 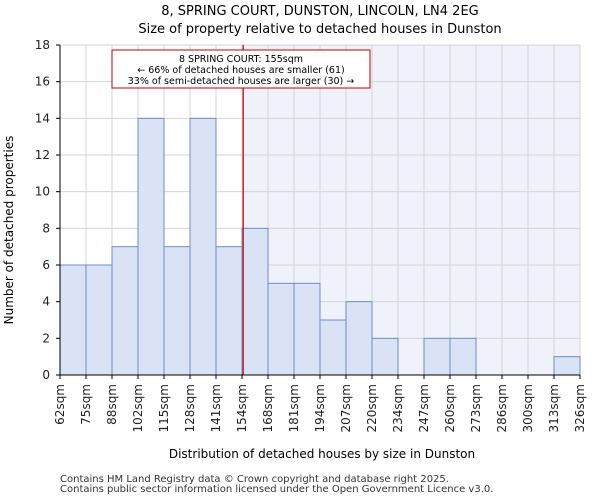 What do you see at coordinates (46, 265) in the screenshot?
I see `y-tick-label: 6` at bounding box center [46, 265].